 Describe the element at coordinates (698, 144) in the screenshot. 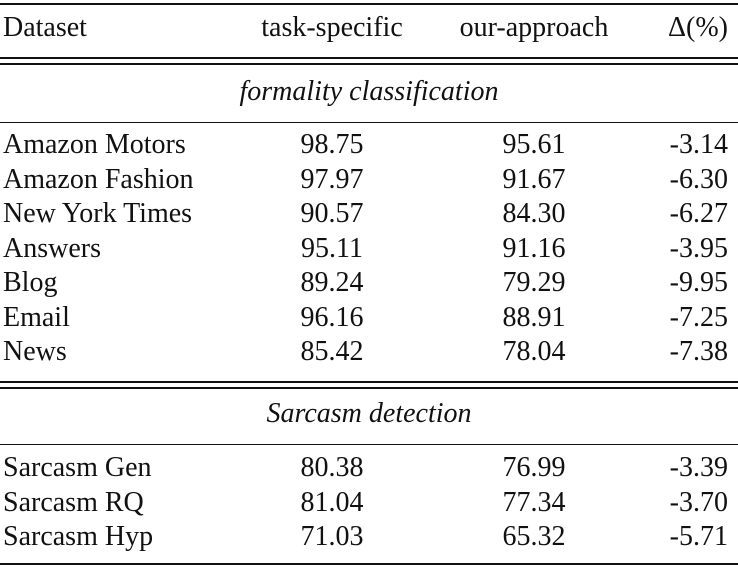

I see `value-cell: -3.14` at that location.